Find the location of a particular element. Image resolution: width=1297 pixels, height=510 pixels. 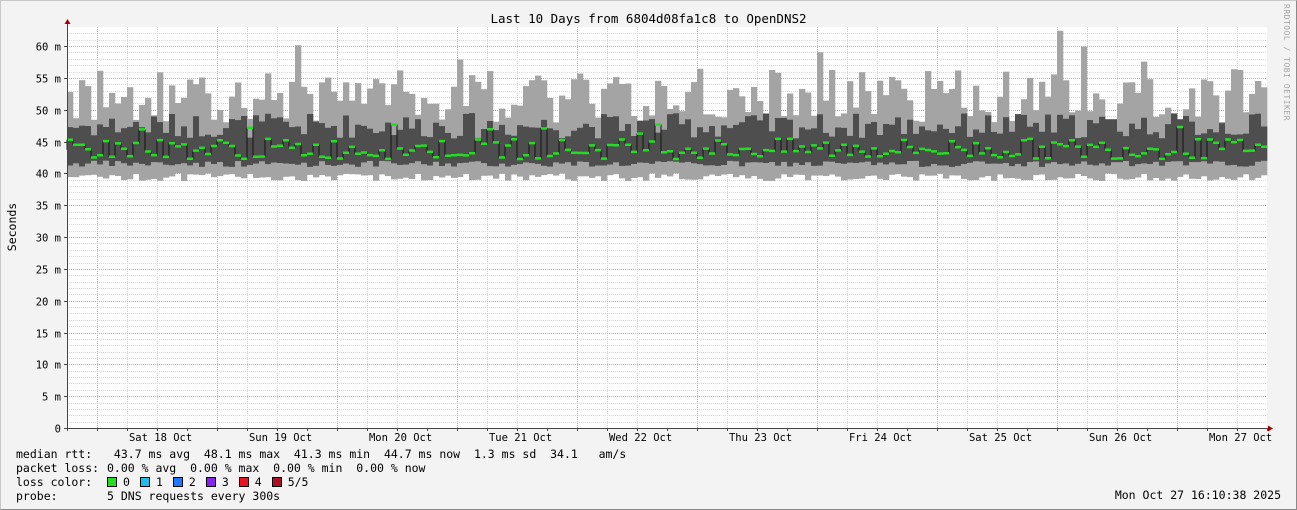

x-tick-label: Mon 20 Oct is located at coordinates (400, 438).